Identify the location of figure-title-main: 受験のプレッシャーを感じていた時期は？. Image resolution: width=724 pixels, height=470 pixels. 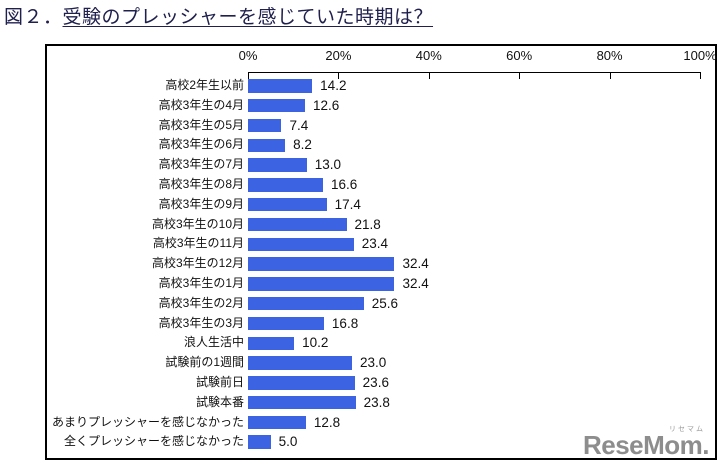
(248, 17).